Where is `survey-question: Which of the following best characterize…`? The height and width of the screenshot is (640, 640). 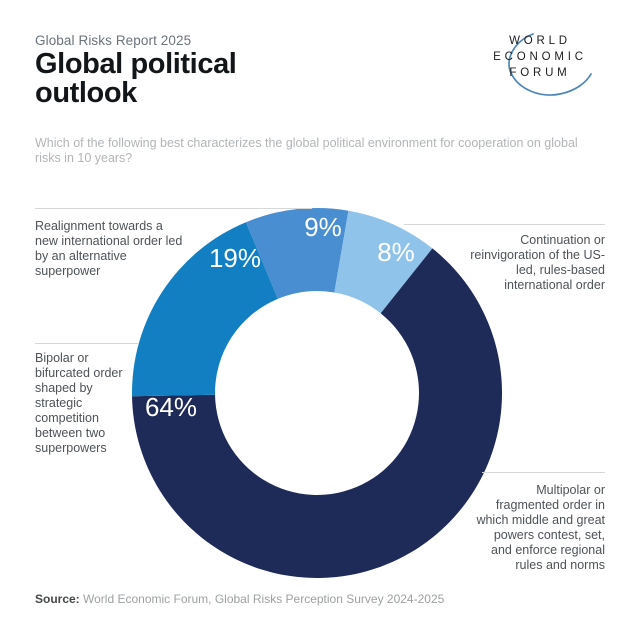 survey-question: Which of the following best characterize… is located at coordinates (306, 150).